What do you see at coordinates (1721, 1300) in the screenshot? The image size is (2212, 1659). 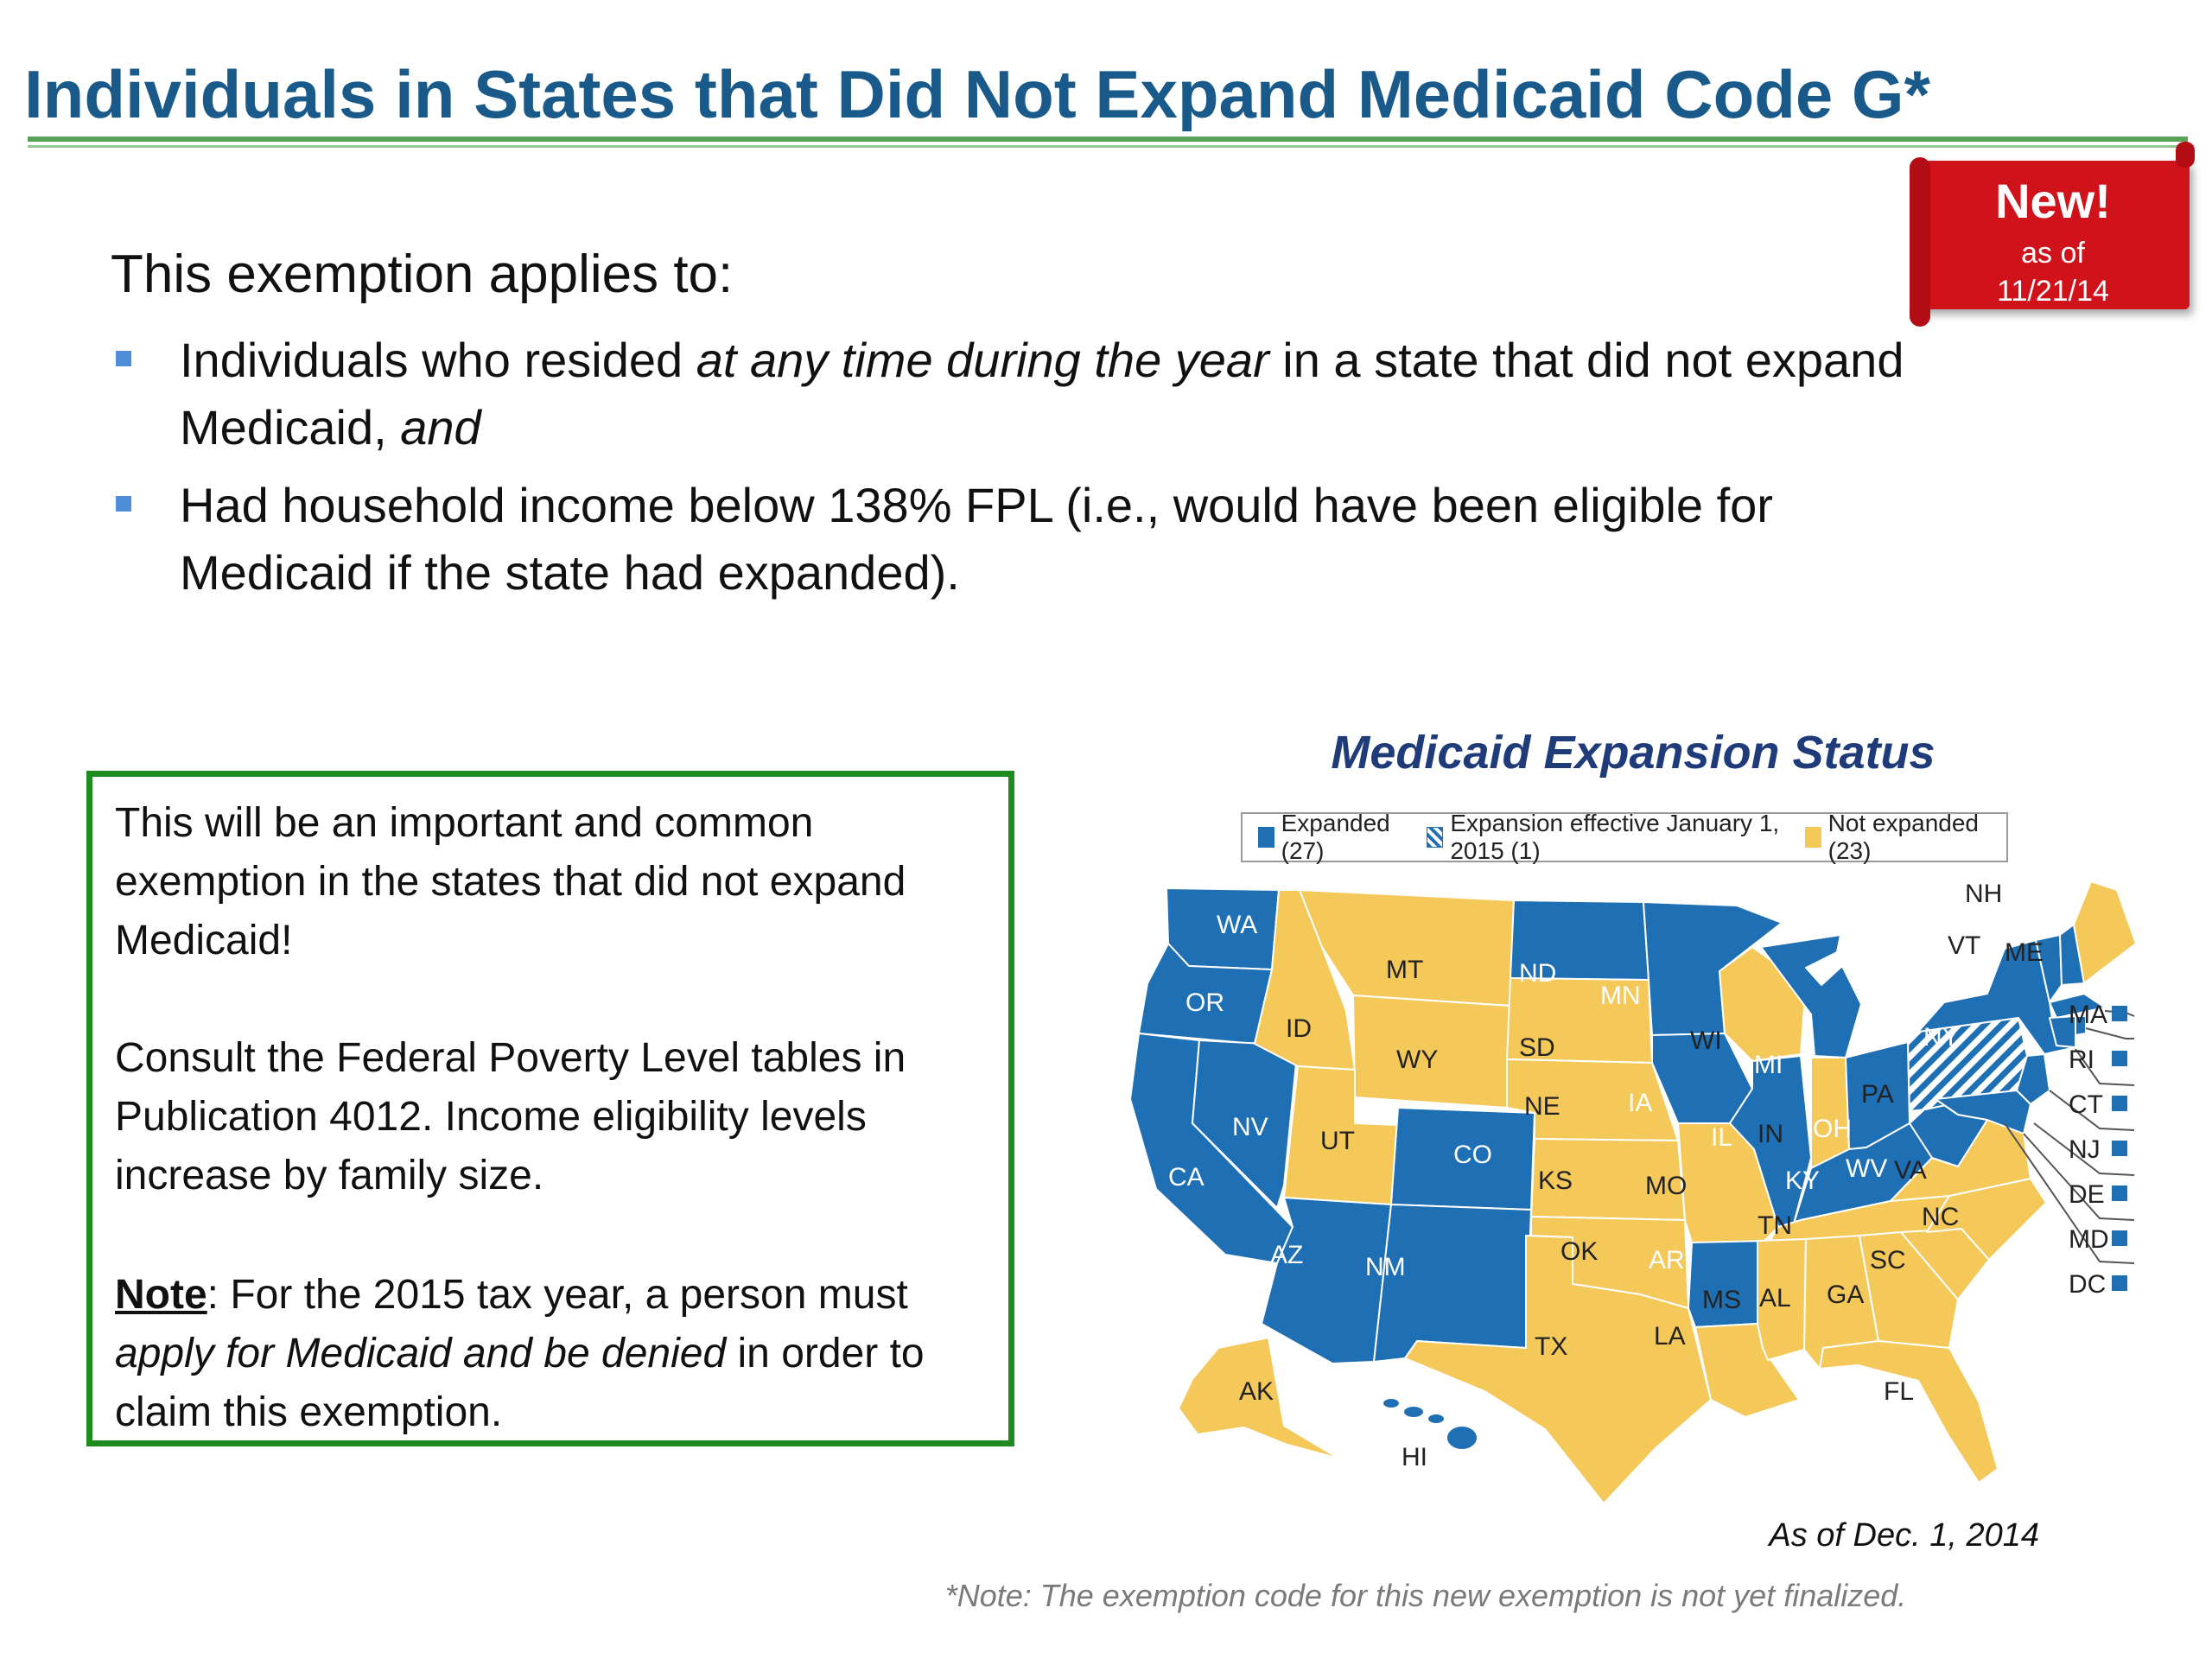 I see `state-label-ms: MS` at bounding box center [1721, 1300].